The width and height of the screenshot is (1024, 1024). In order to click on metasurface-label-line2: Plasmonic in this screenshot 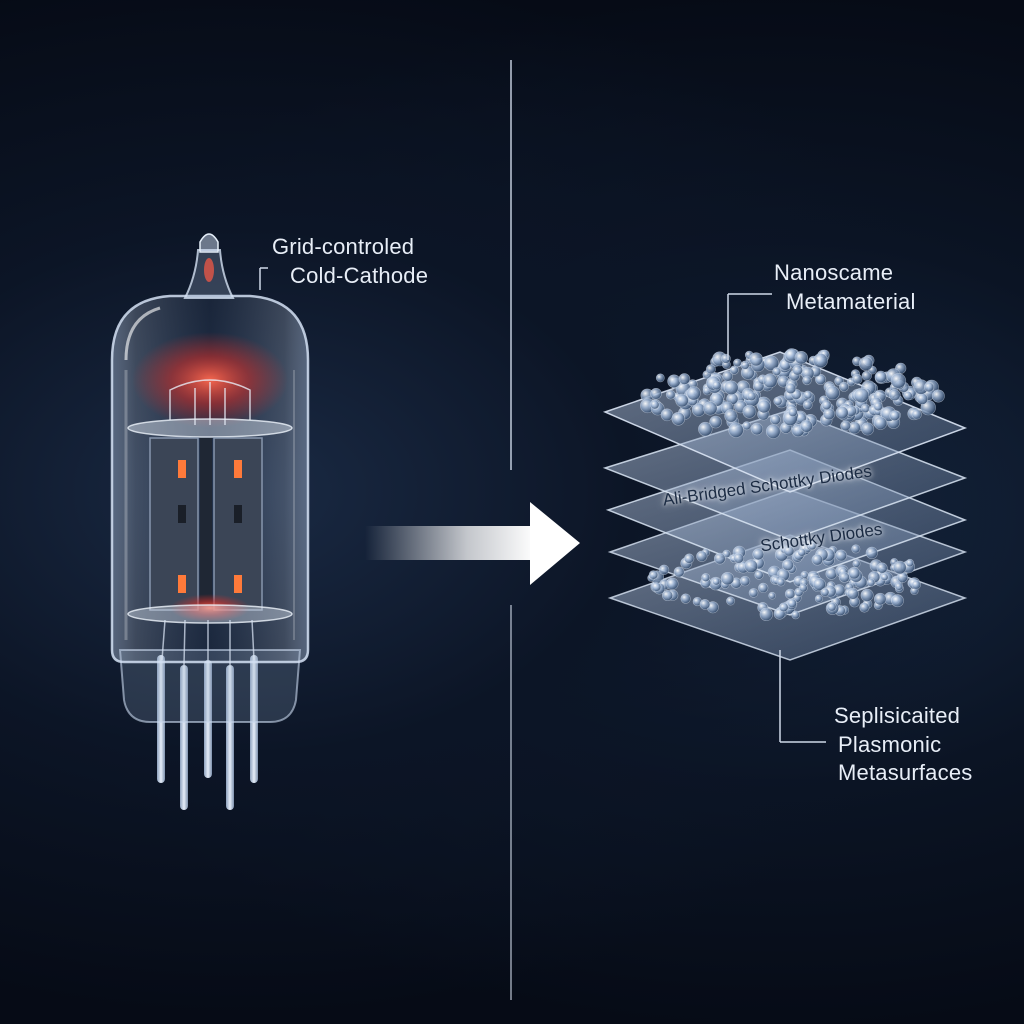, I will do `click(890, 744)`.